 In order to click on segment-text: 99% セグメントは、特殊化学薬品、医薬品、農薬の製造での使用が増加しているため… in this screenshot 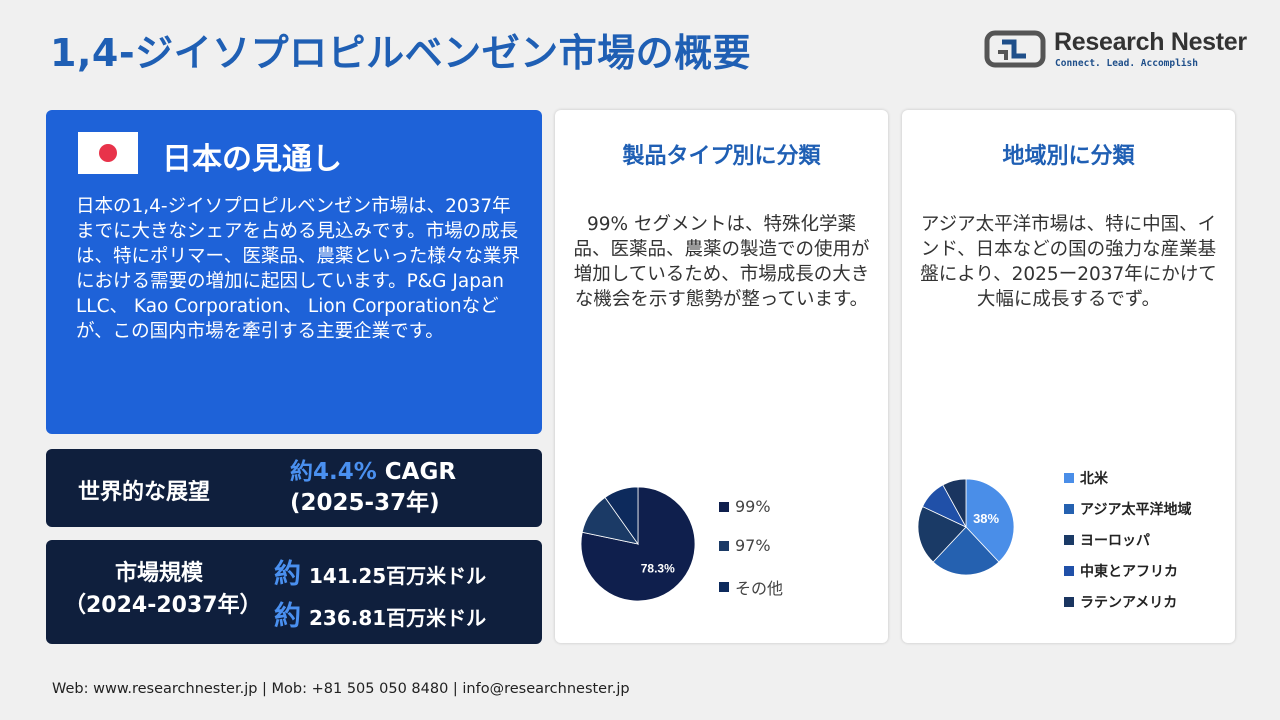, I will do `click(721, 262)`.